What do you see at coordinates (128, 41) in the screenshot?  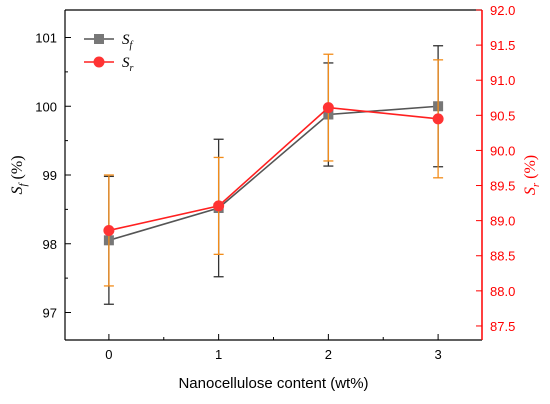 I see `legend-sf-label: Sf` at bounding box center [128, 41].